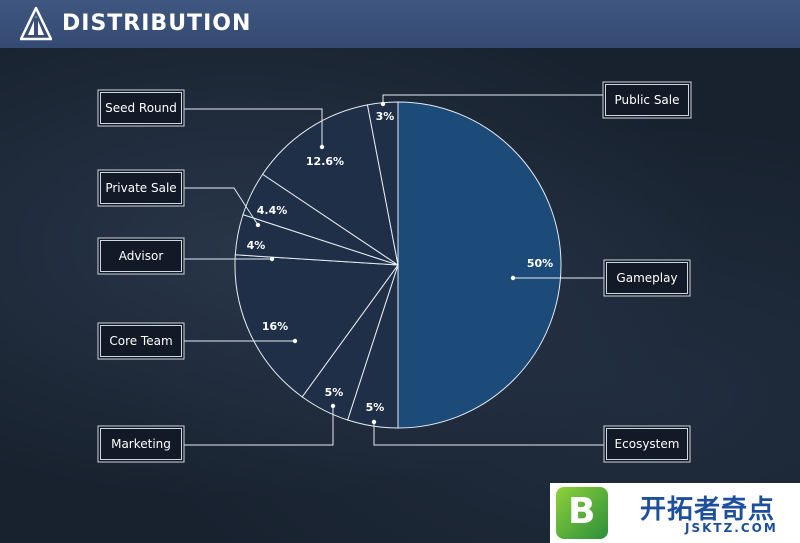 The width and height of the screenshot is (800, 543). I want to click on label-box-private-sale, so click(141, 188).